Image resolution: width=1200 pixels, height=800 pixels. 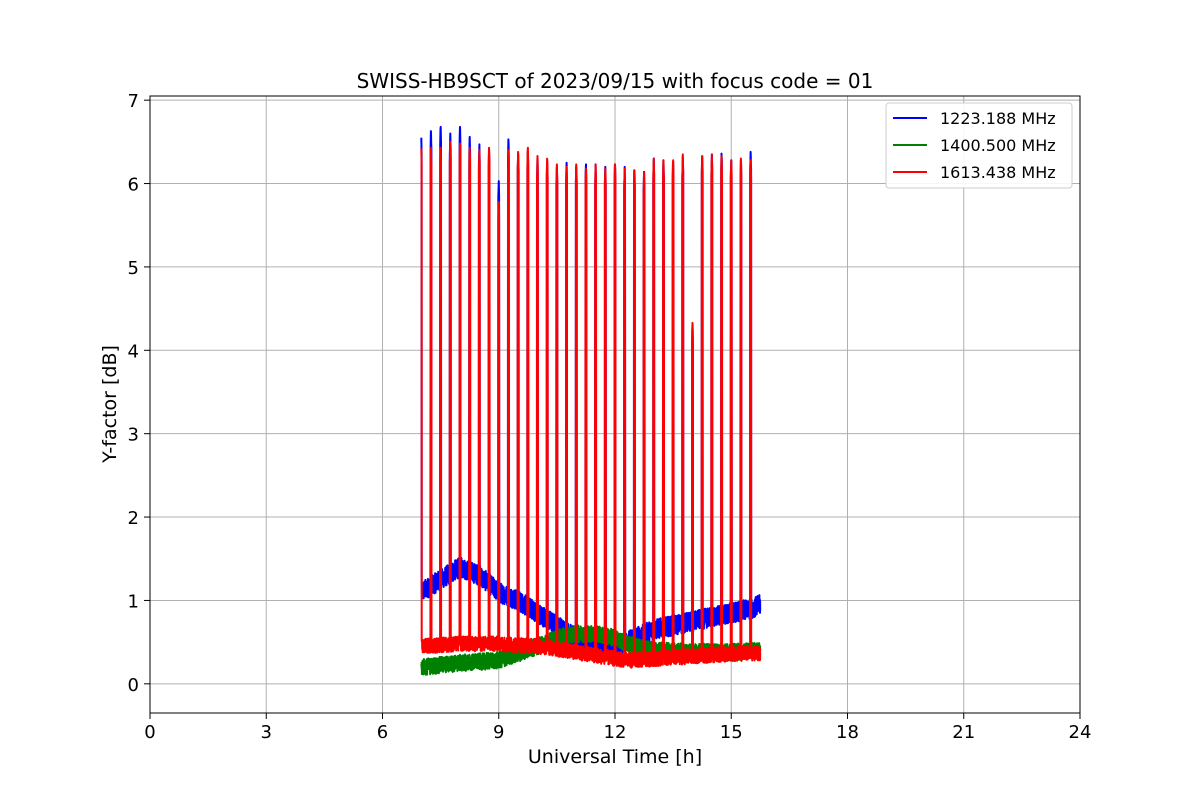 I want to click on y-tick-label: 4, so click(x=133, y=351).